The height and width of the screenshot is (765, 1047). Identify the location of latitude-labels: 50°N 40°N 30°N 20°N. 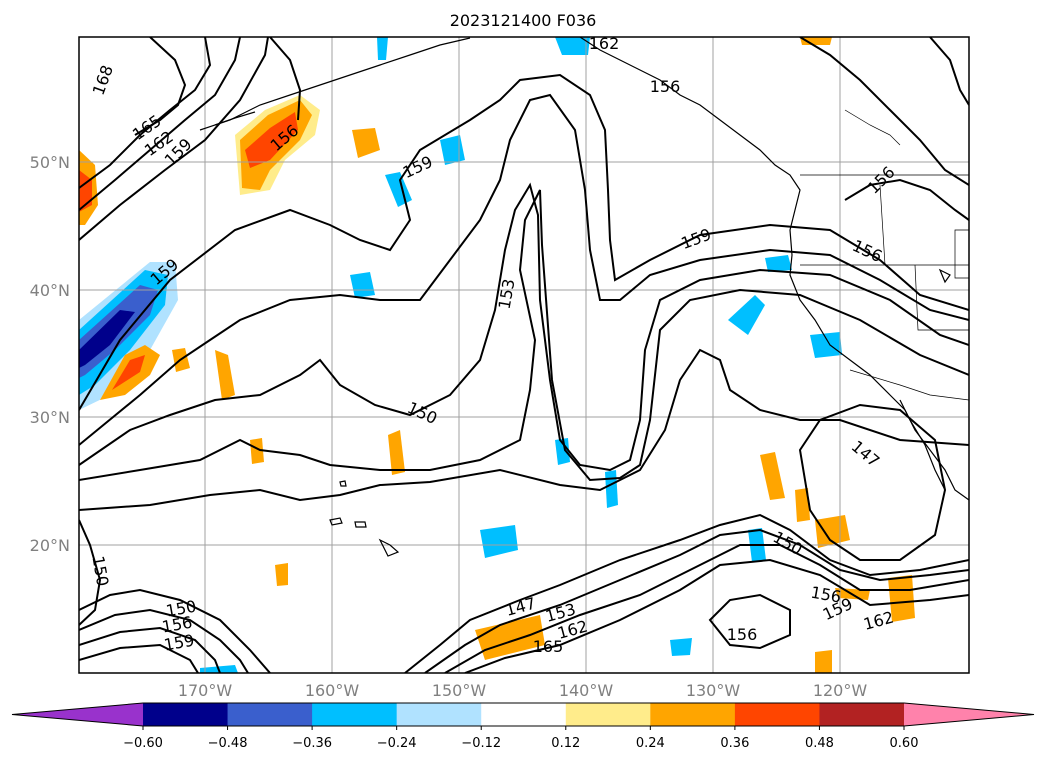
(50, 354).